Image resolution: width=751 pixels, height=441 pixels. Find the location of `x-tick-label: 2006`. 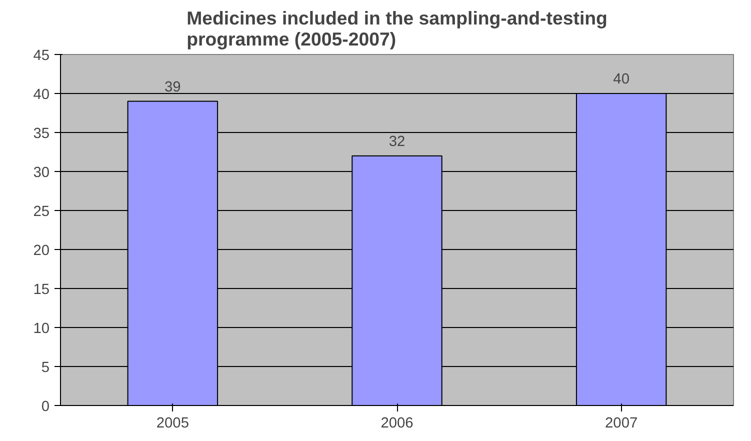

x-tick-label: 2006 is located at coordinates (397, 424).